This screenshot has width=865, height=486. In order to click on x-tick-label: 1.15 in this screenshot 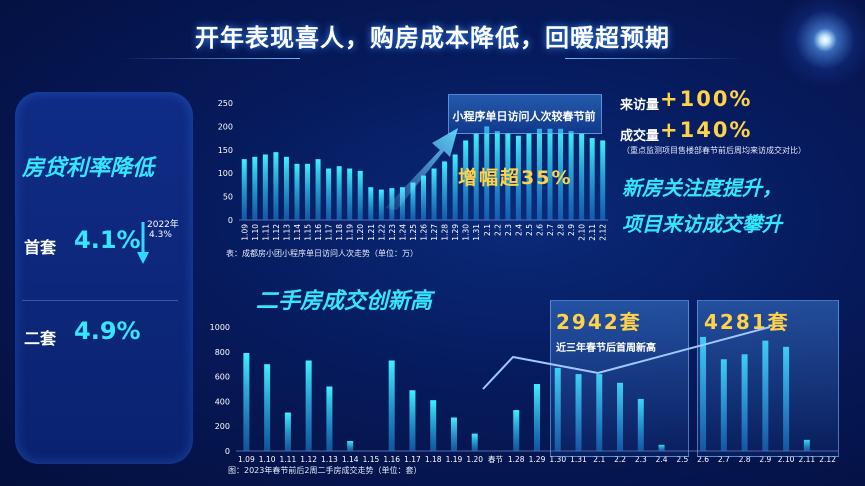, I will do `click(371, 459)`.